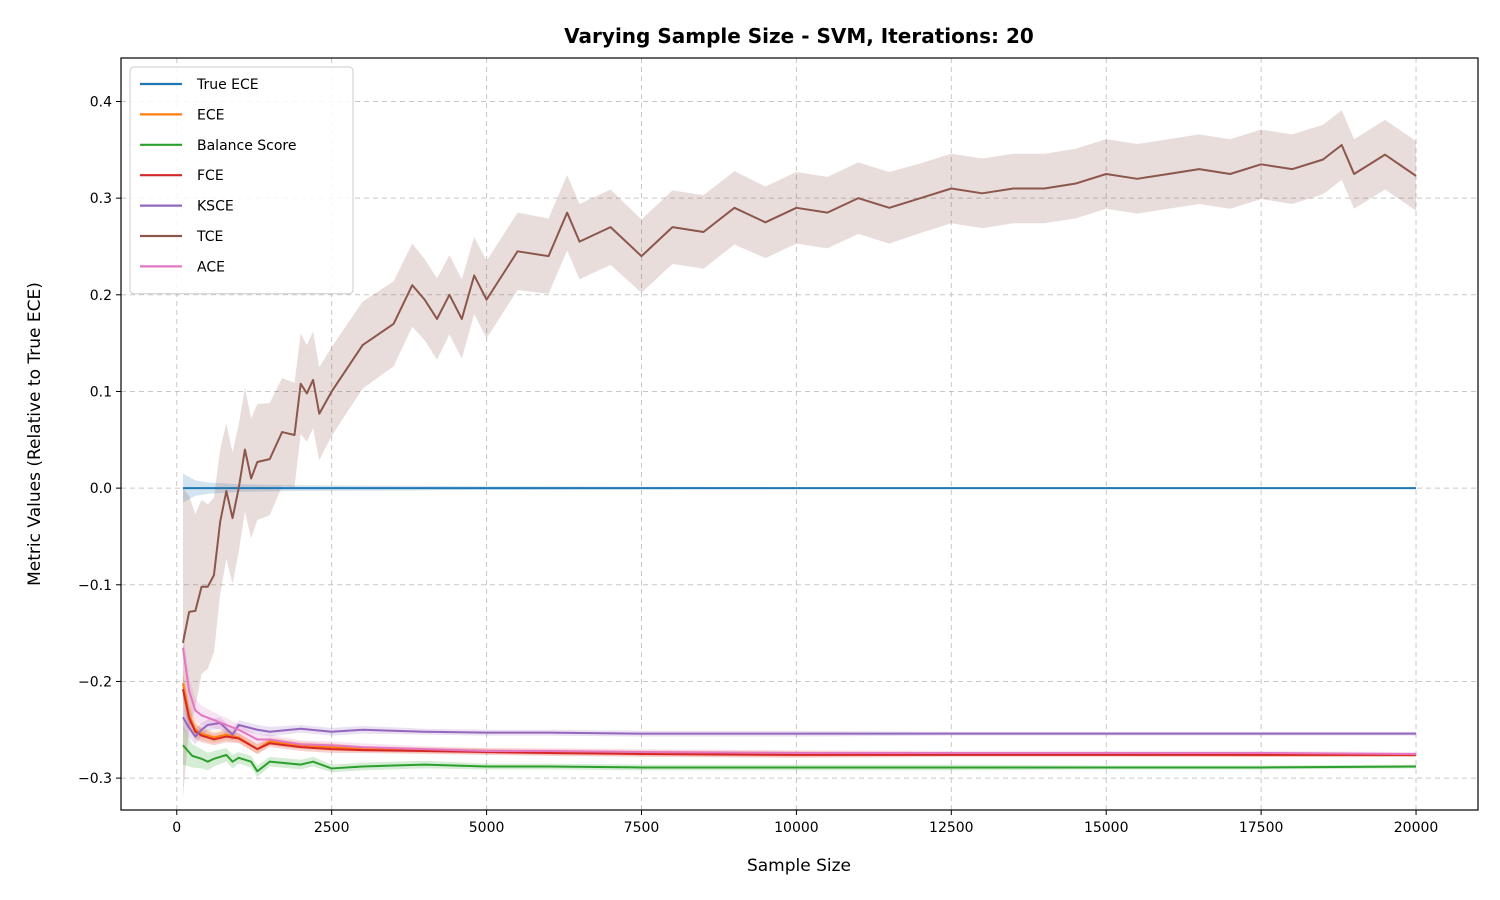  I want to click on y-axis-label: Metric Values (Relative to True ECE), so click(35, 434).